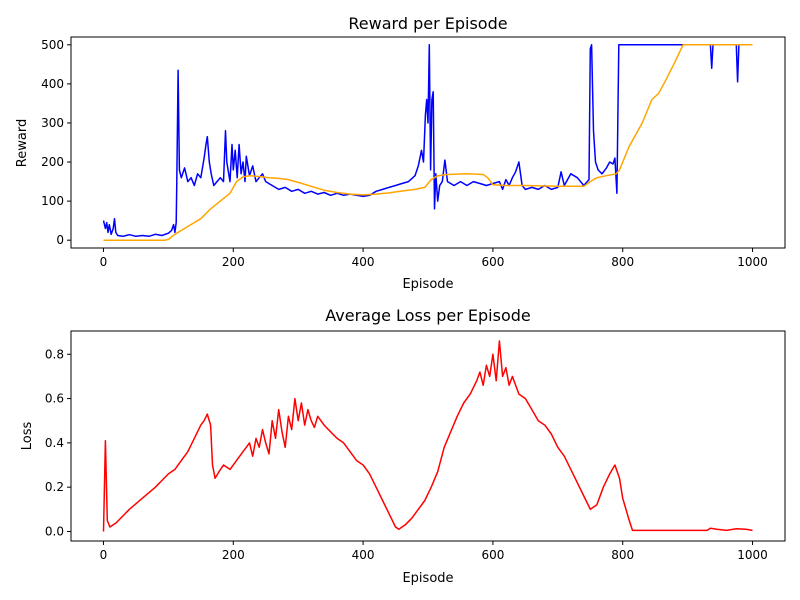 The width and height of the screenshot is (800, 600). Describe the element at coordinates (233, 555) in the screenshot. I see `loss-x-tick-label: 200` at that location.